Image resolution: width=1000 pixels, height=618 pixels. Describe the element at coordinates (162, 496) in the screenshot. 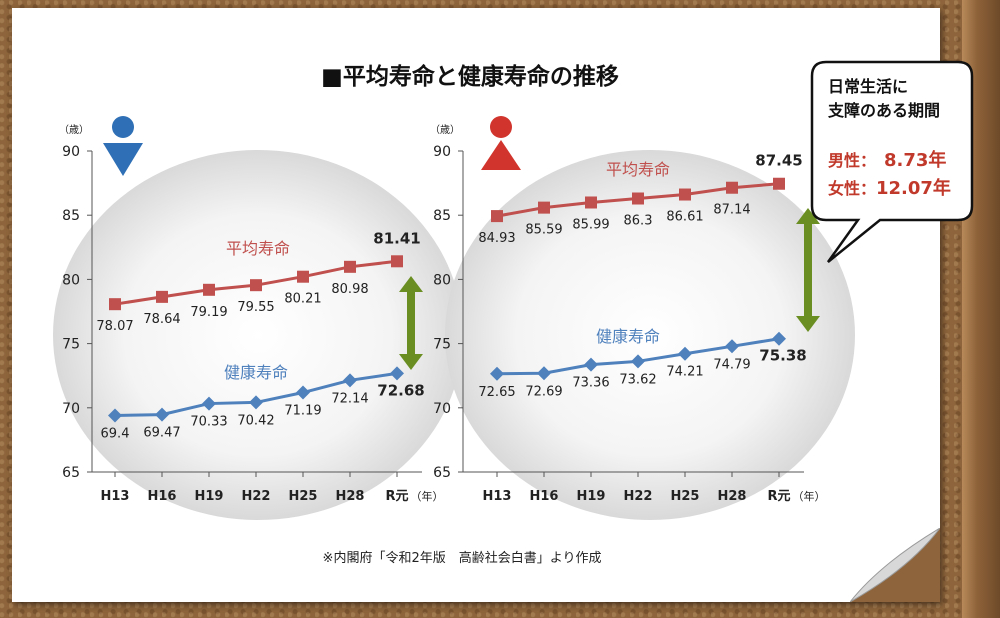

I see `male-x-tick-label: H16` at that location.